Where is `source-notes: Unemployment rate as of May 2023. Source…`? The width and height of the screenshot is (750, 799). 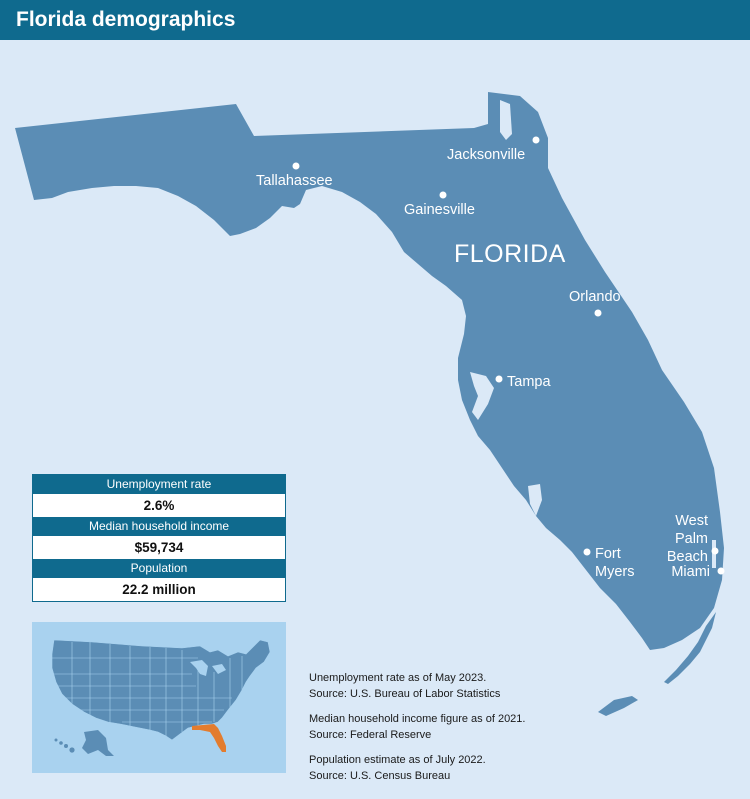 source-notes: Unemployment rate as of May 2023. Source… is located at coordinates (519, 731).